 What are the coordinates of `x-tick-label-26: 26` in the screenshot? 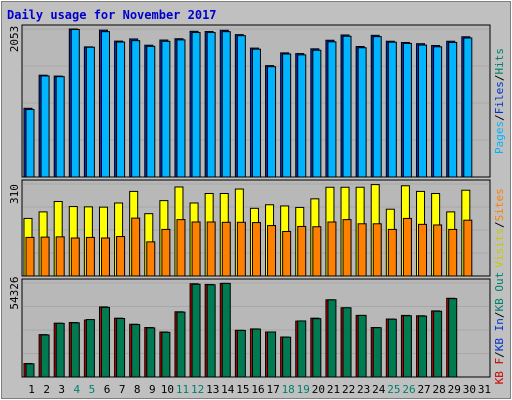 It's located at (408, 389).